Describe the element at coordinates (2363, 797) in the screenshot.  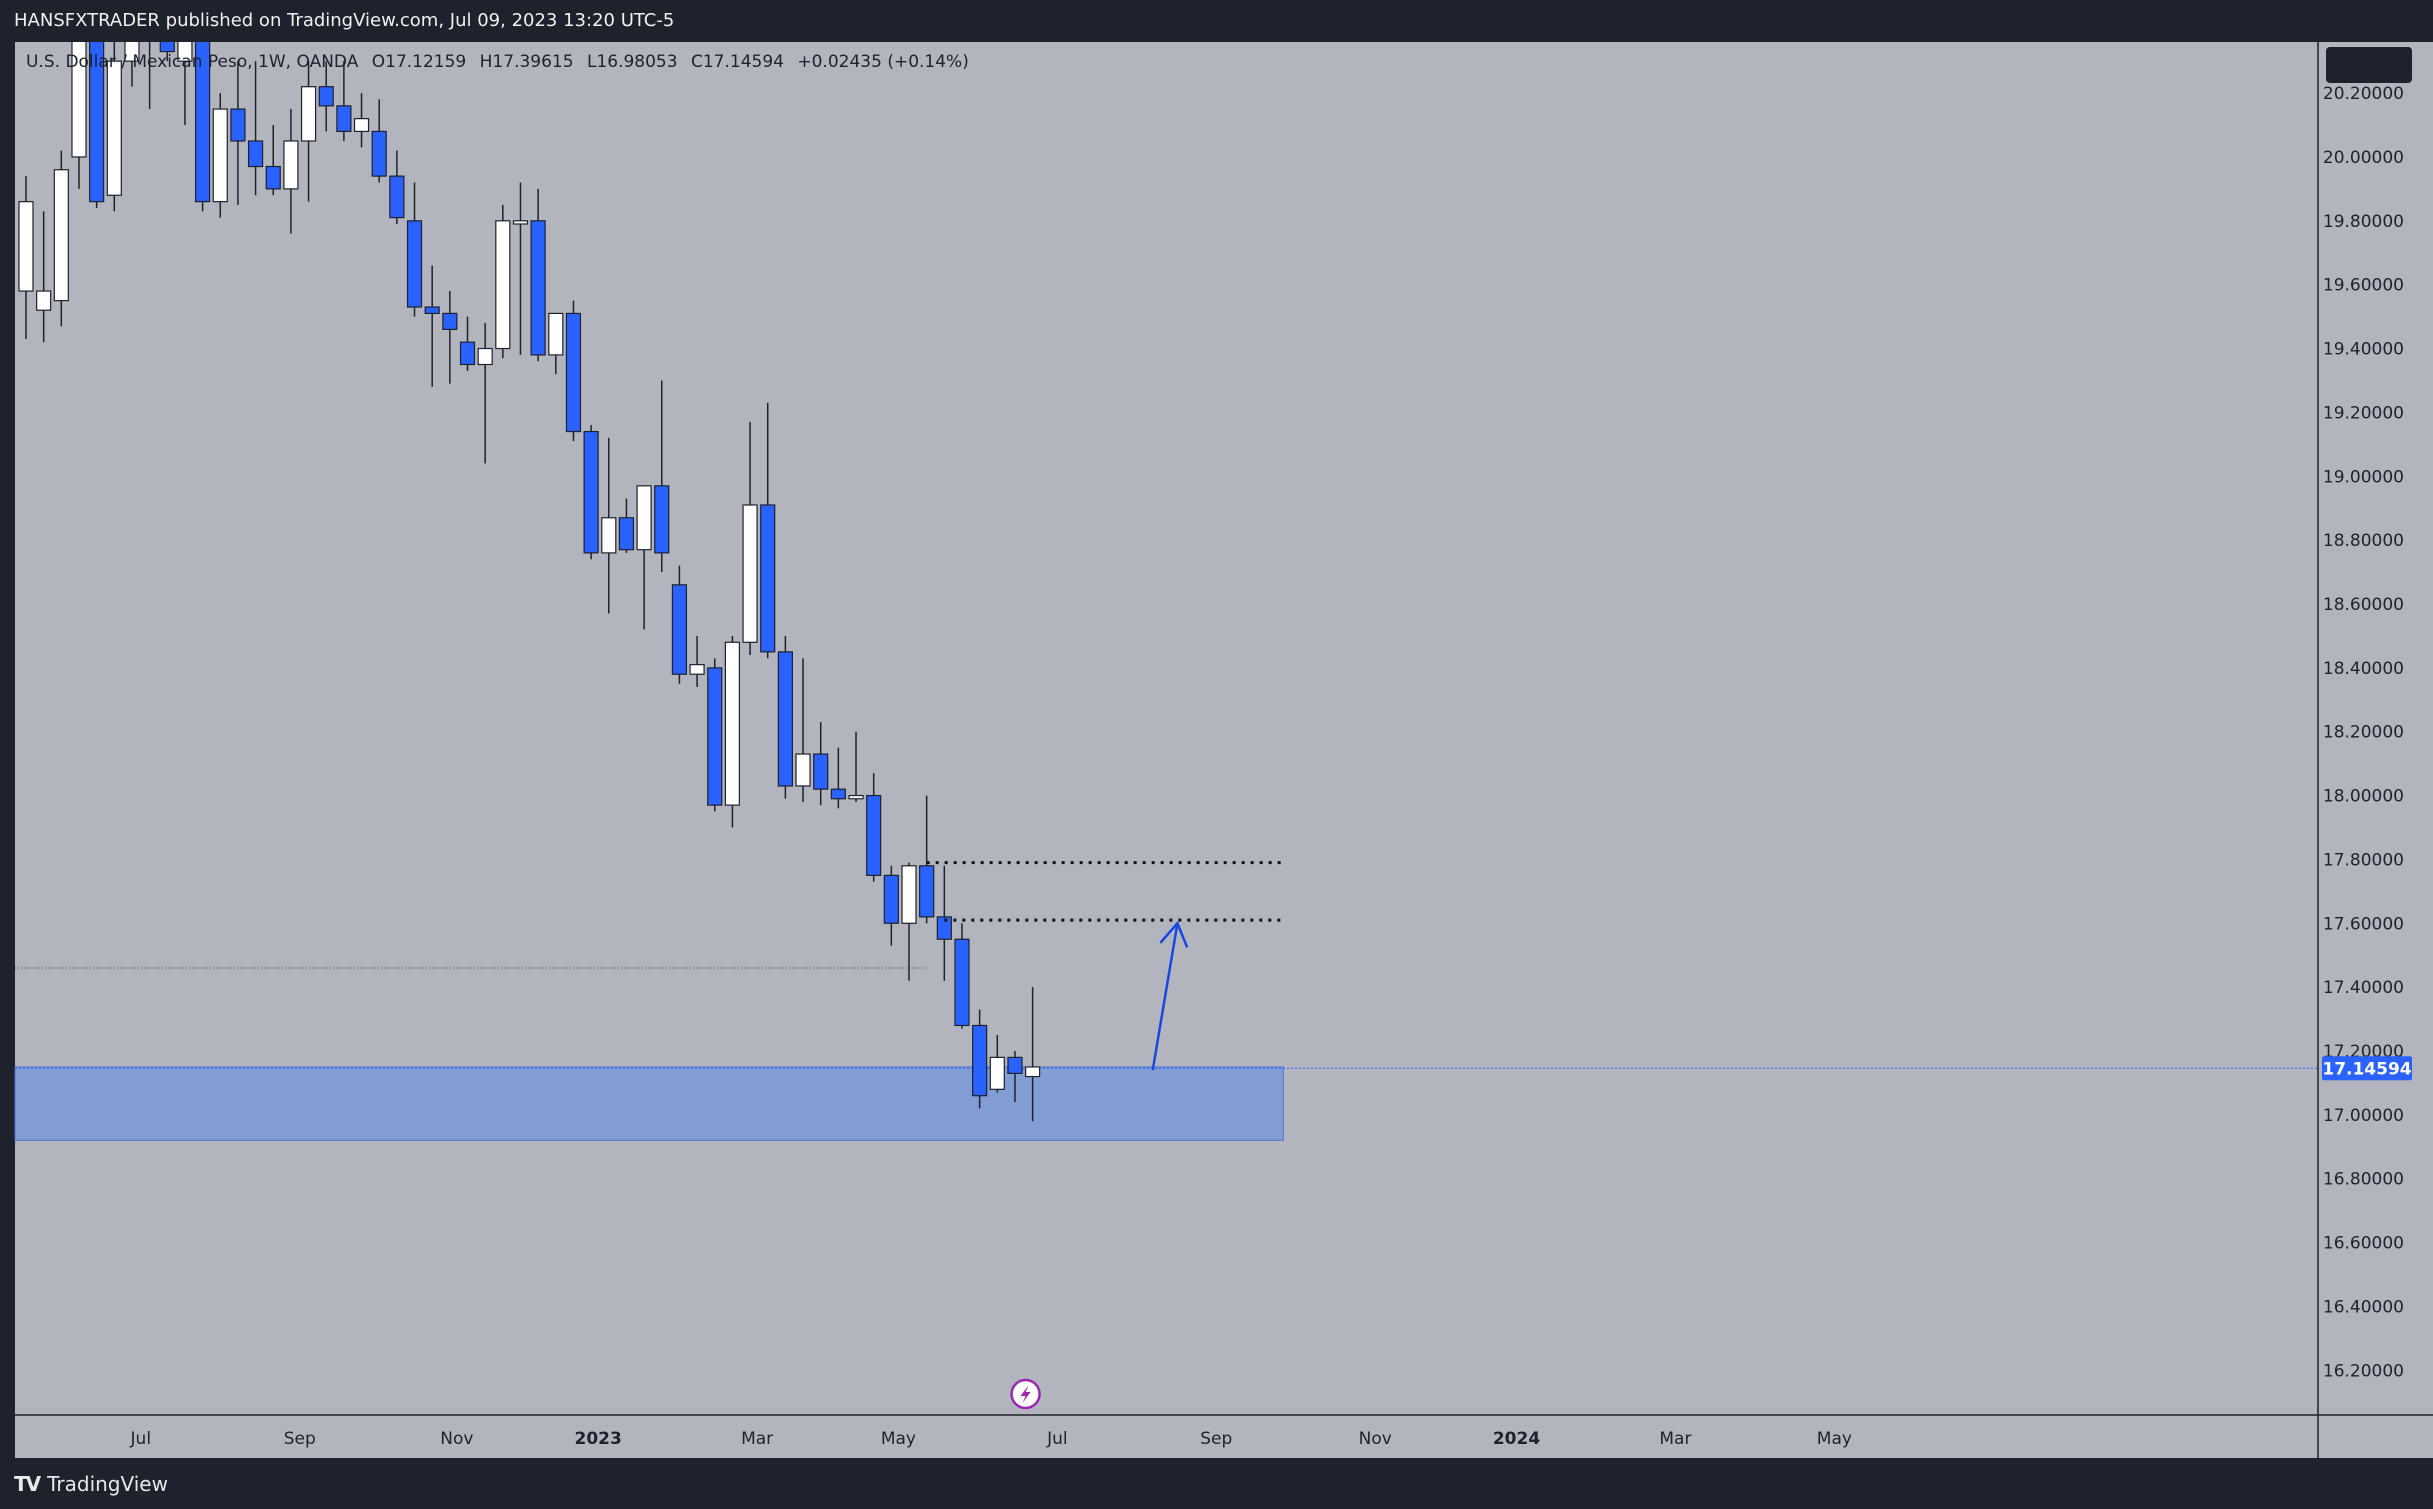
I see `price-tick-label: 18.00000` at that location.